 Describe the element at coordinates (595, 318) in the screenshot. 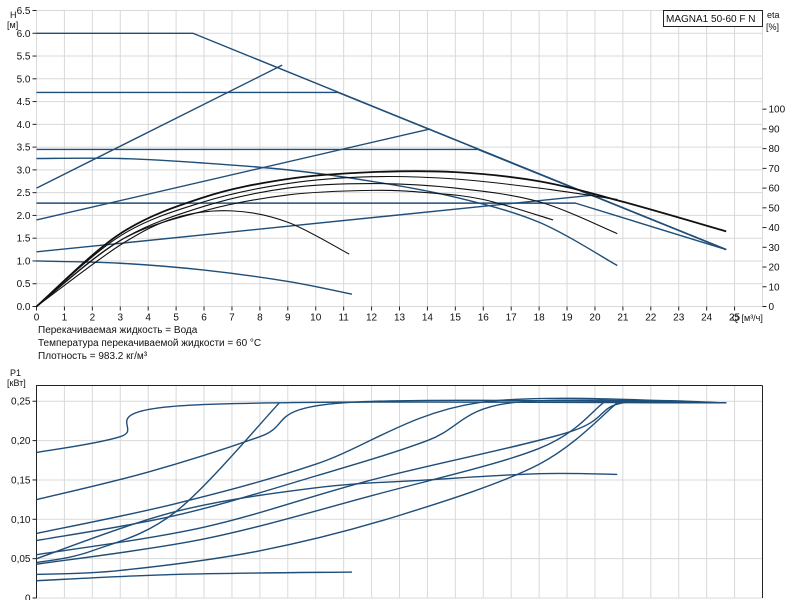

I see `flow-tick-label: 20` at that location.